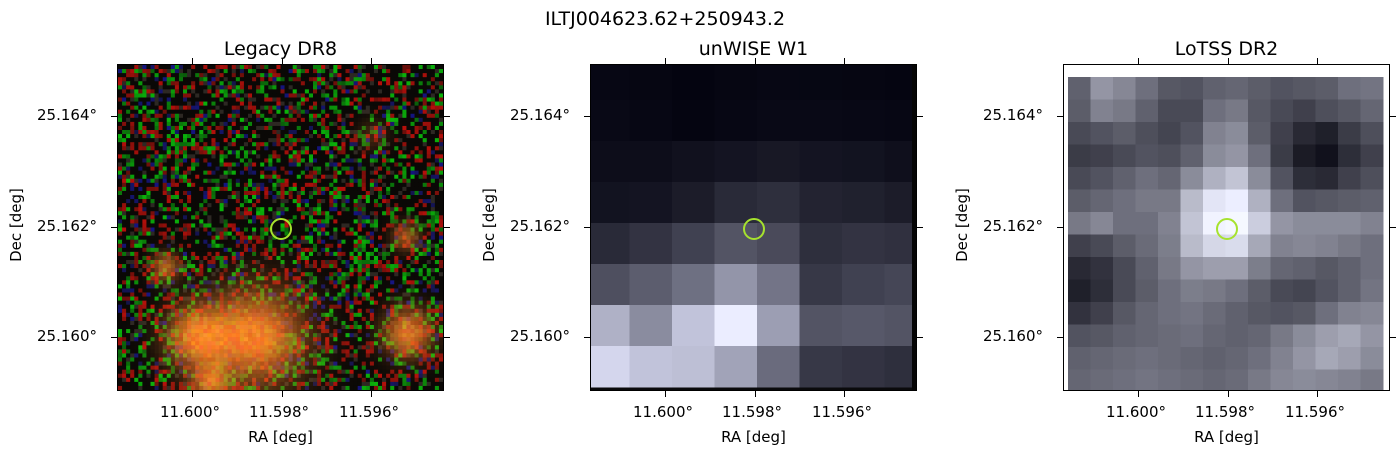 Image resolution: width=1400 pixels, height=458 pixels. What do you see at coordinates (665, 19) in the screenshot?
I see `figure-title: ILTJ004623.62+250943.2` at bounding box center [665, 19].